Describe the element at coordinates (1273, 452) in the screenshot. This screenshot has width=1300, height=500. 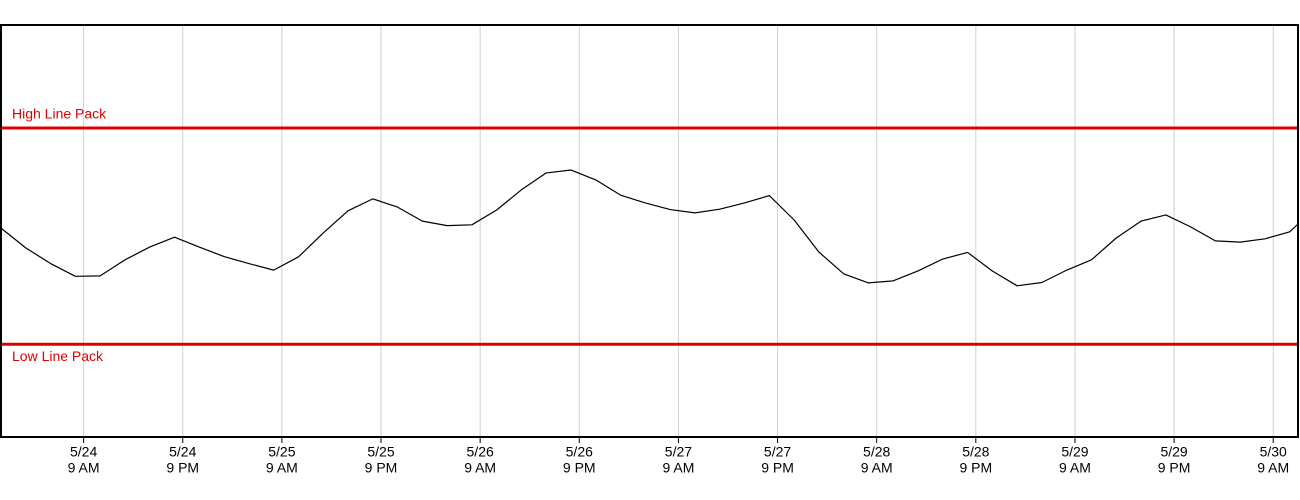
I see `x-tick-label: 5/30` at that location.